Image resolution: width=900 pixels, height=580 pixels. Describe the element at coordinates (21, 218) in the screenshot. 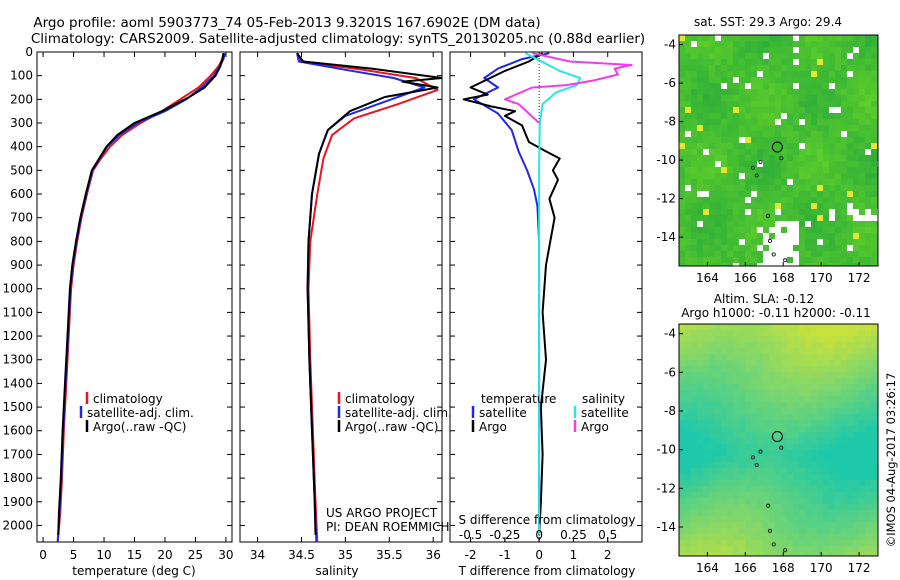

I see `y-tick-label: 700` at that location.